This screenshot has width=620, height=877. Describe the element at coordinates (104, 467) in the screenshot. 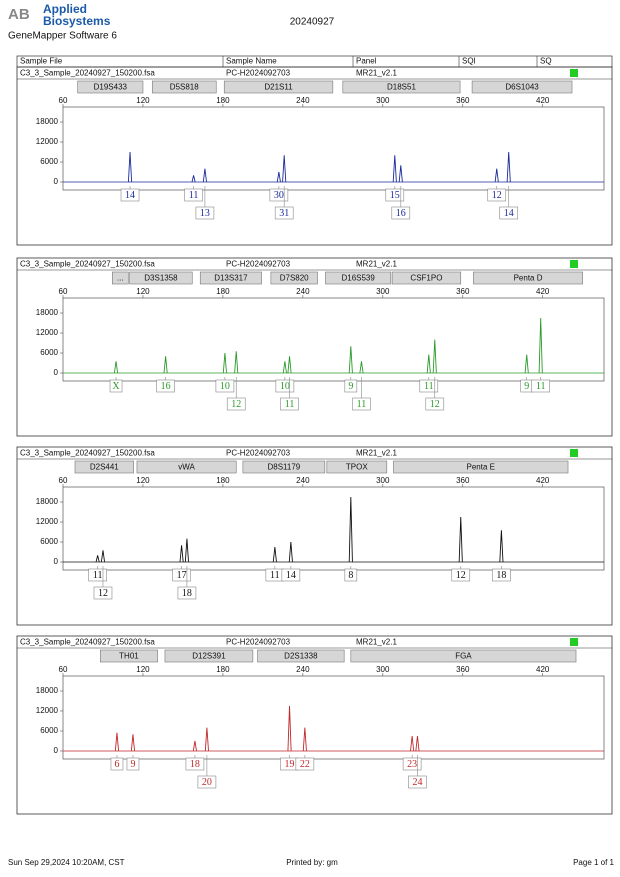

I see `marker-name: D2S441` at that location.